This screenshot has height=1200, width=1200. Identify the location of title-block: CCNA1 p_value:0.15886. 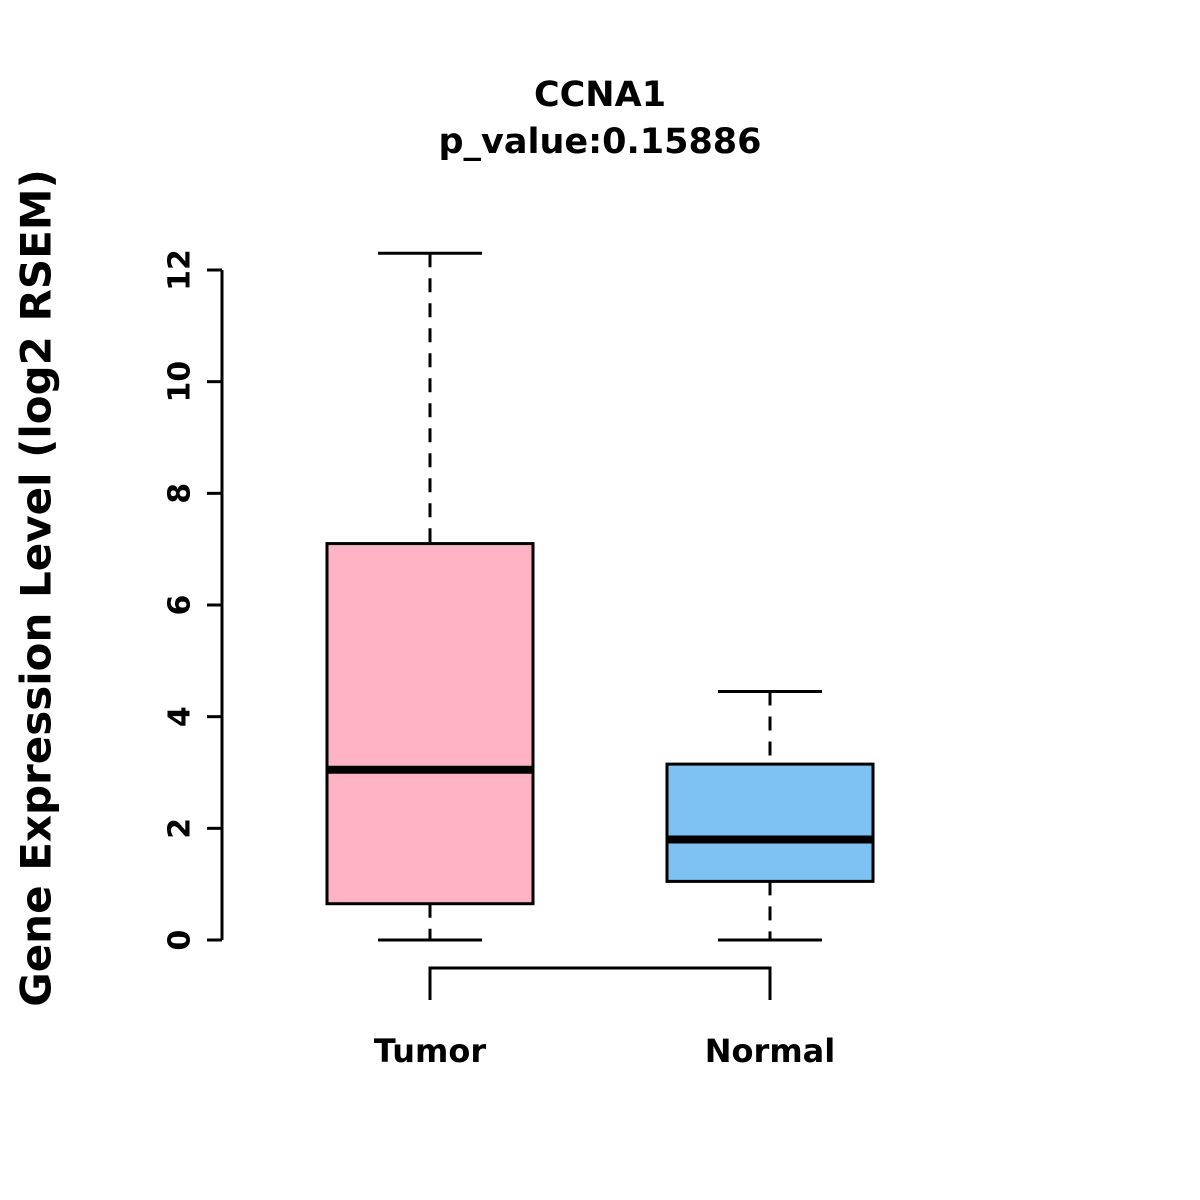
(600, 119).